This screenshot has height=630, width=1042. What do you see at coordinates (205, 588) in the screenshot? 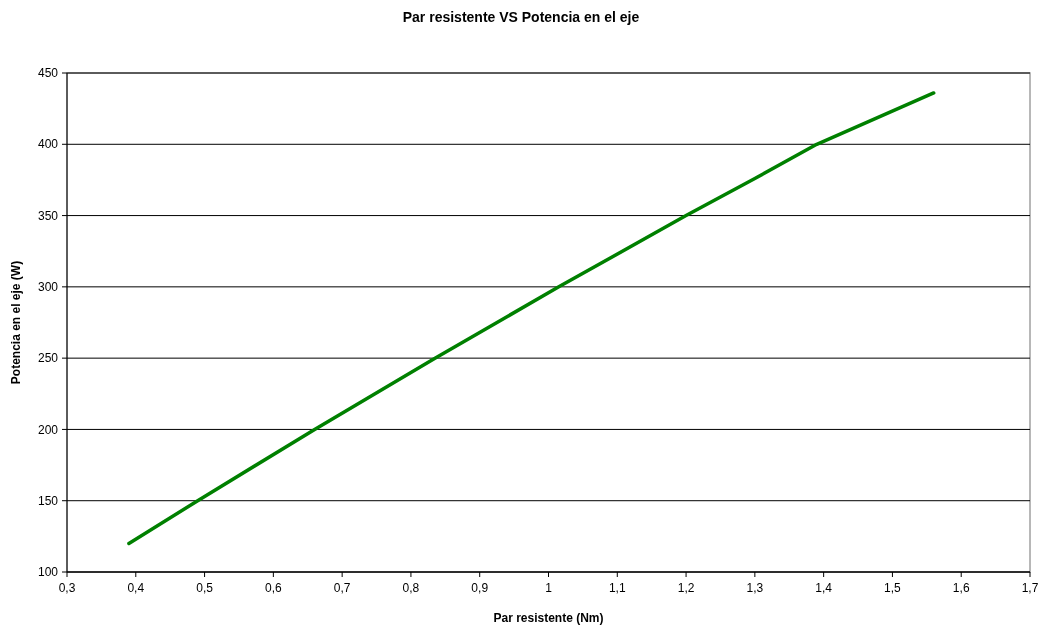
I see `x-tick-label: 0,5` at bounding box center [205, 588].